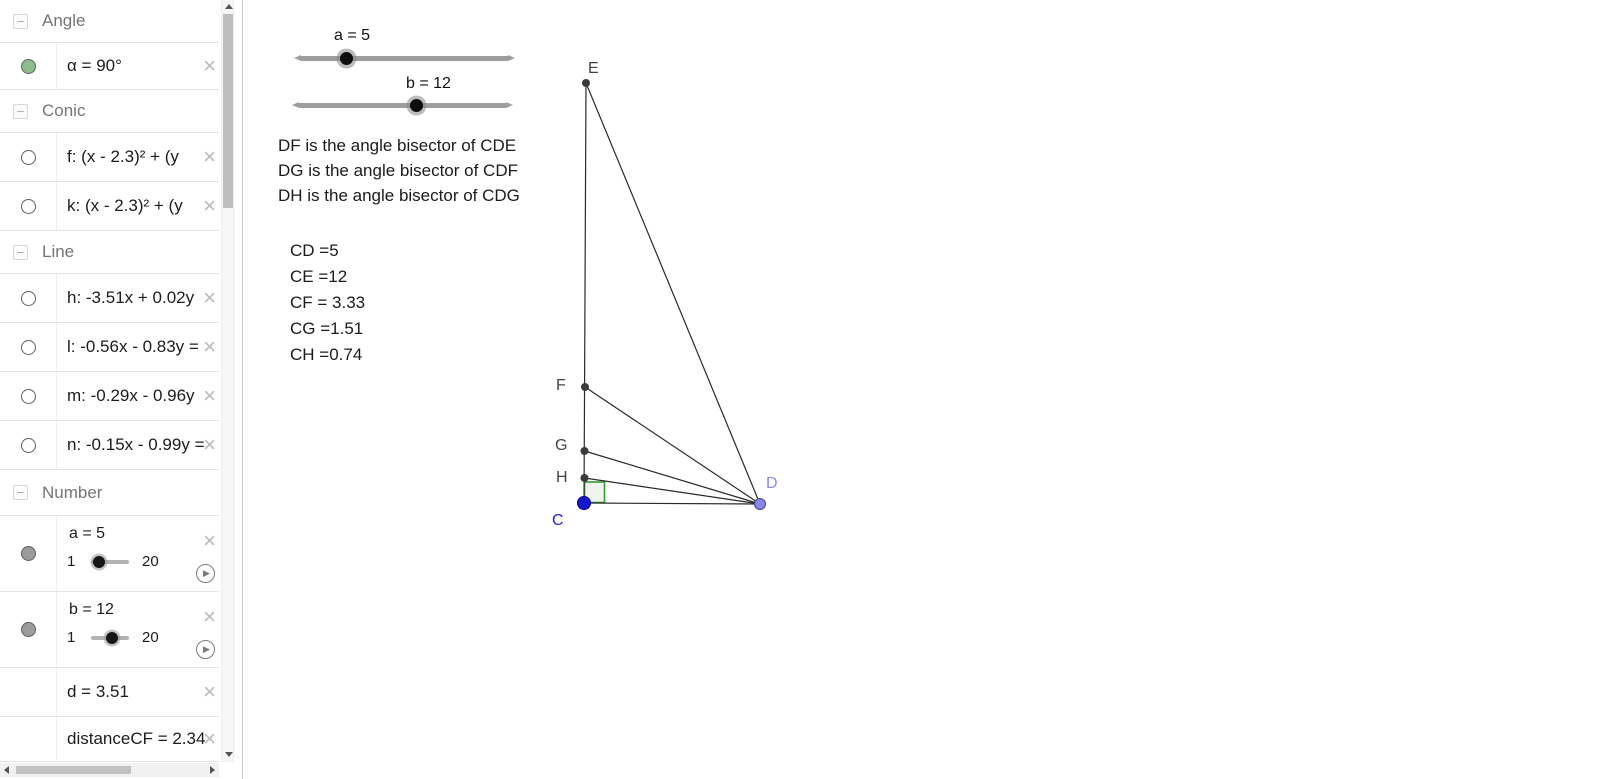 This screenshot has height=779, width=1616. I want to click on measurement-line: CF = 3.33, so click(328, 302).